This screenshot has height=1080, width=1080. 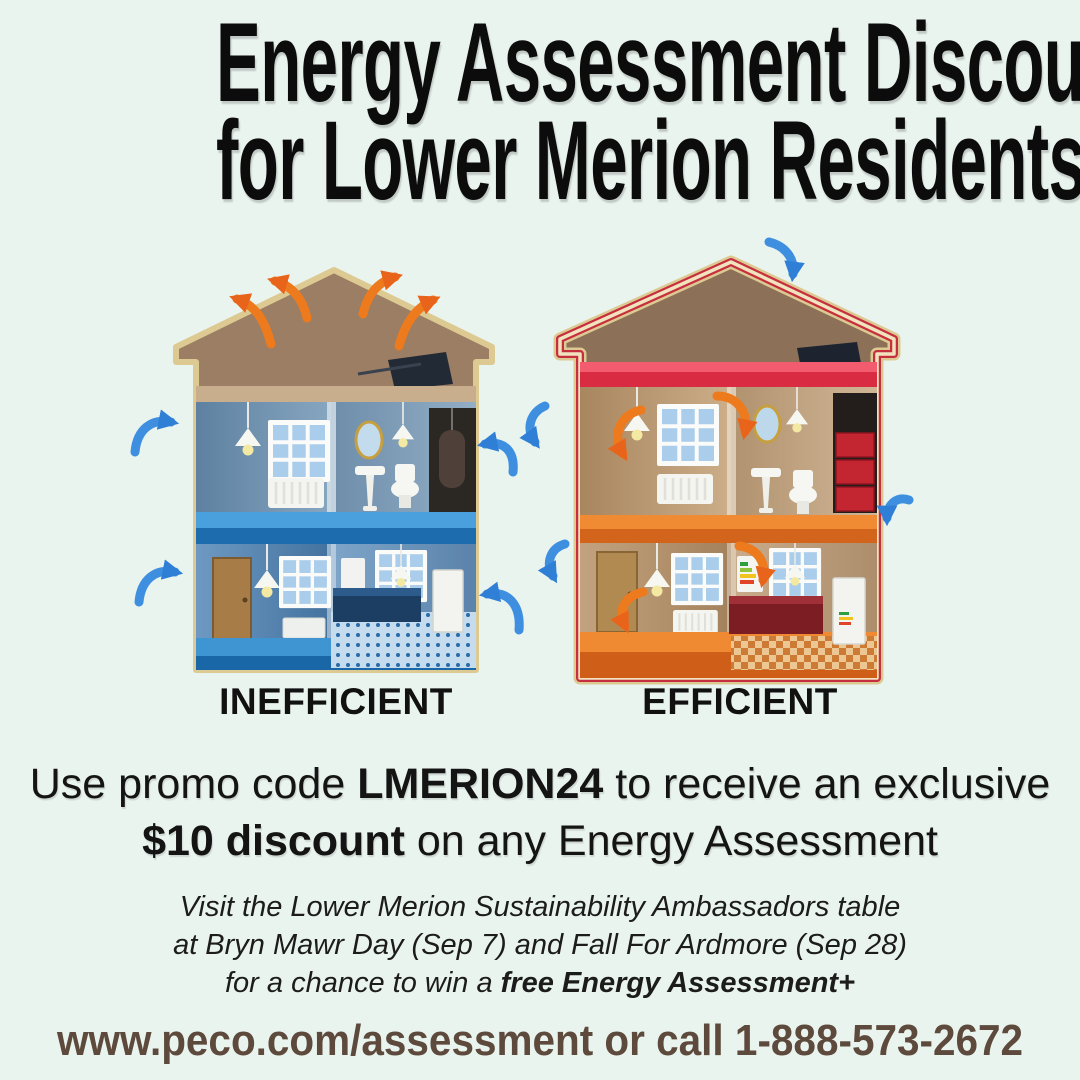 I want to click on inefficient-house-illustration, so click(x=327, y=470).